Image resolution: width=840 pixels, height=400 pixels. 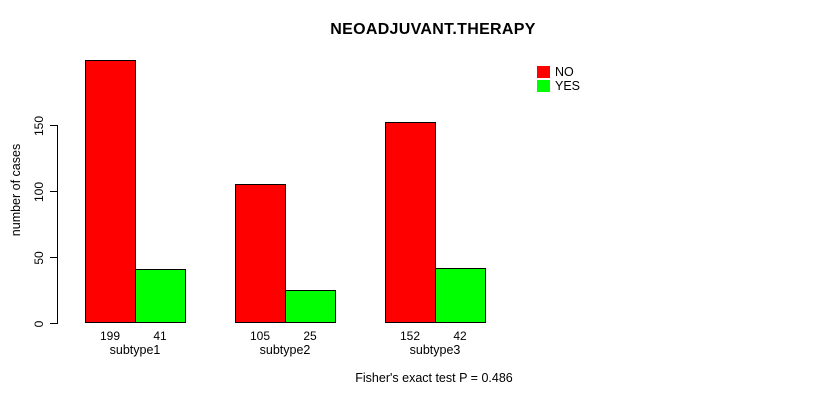 What do you see at coordinates (460, 336) in the screenshot?
I see `bar-value-label: 42` at bounding box center [460, 336].